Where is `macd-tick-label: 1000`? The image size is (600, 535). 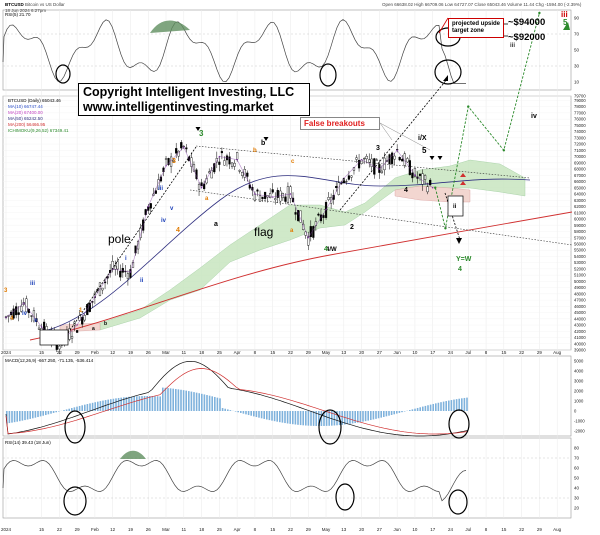
macd-tick-label: 1000 is located at coordinates (579, 401).